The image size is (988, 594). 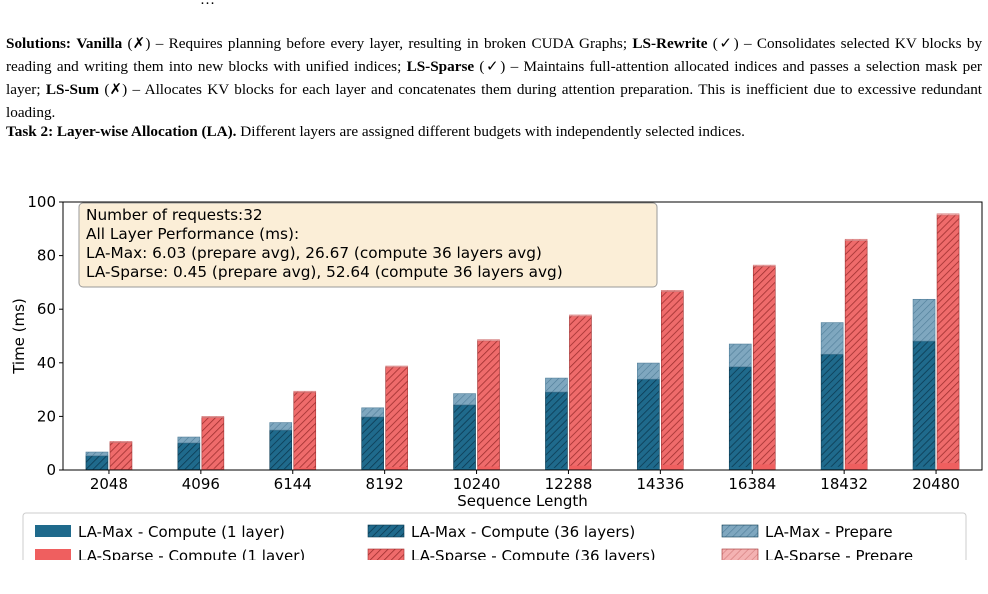 What do you see at coordinates (46, 309) in the screenshot?
I see `y-tick-label-60: 60` at bounding box center [46, 309].